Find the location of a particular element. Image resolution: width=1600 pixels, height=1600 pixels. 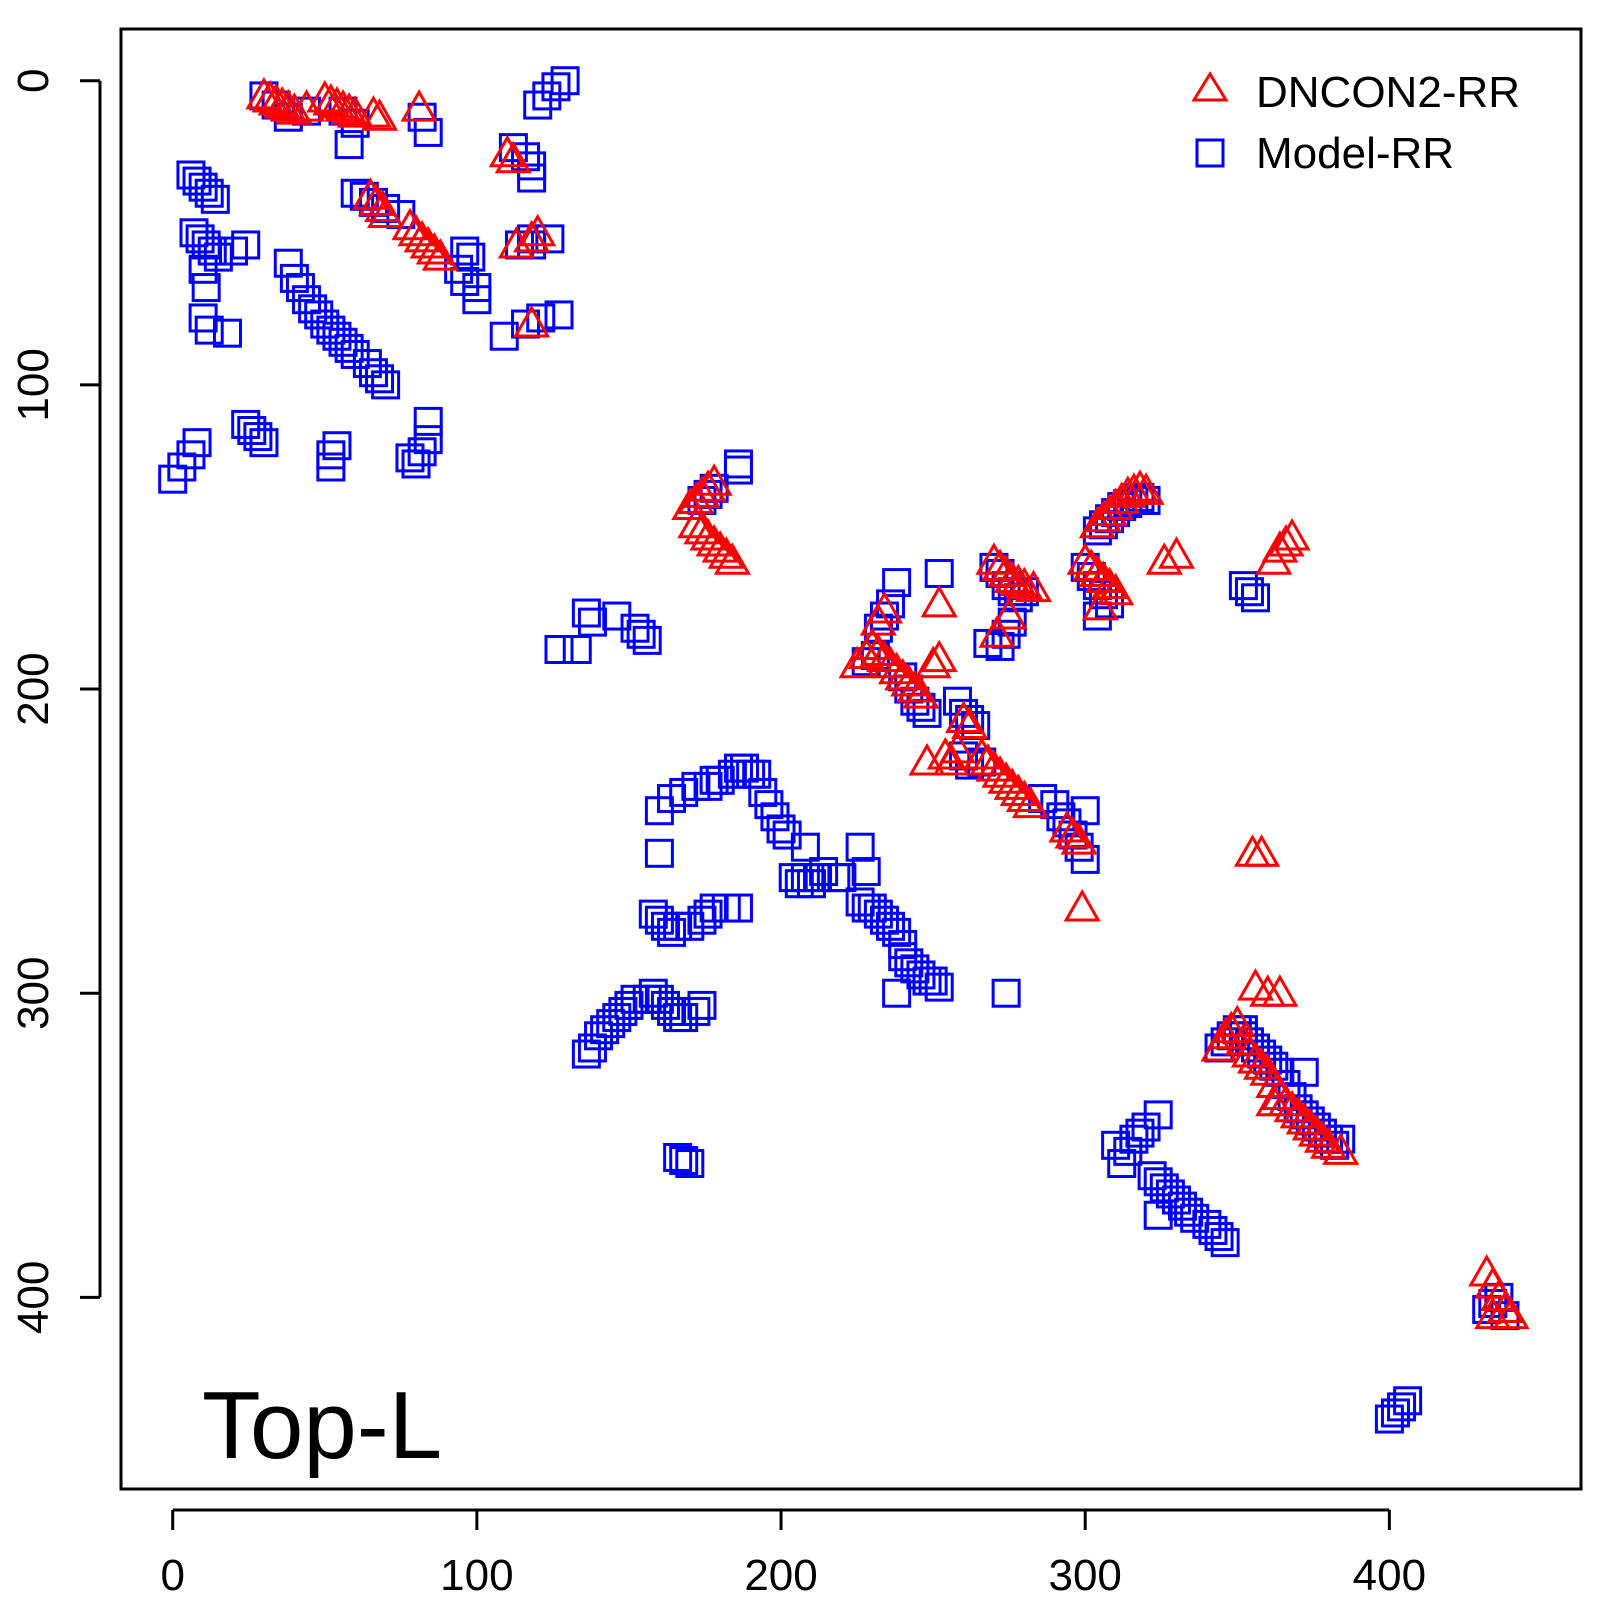

x-tick-label: 100 is located at coordinates (476, 1575).